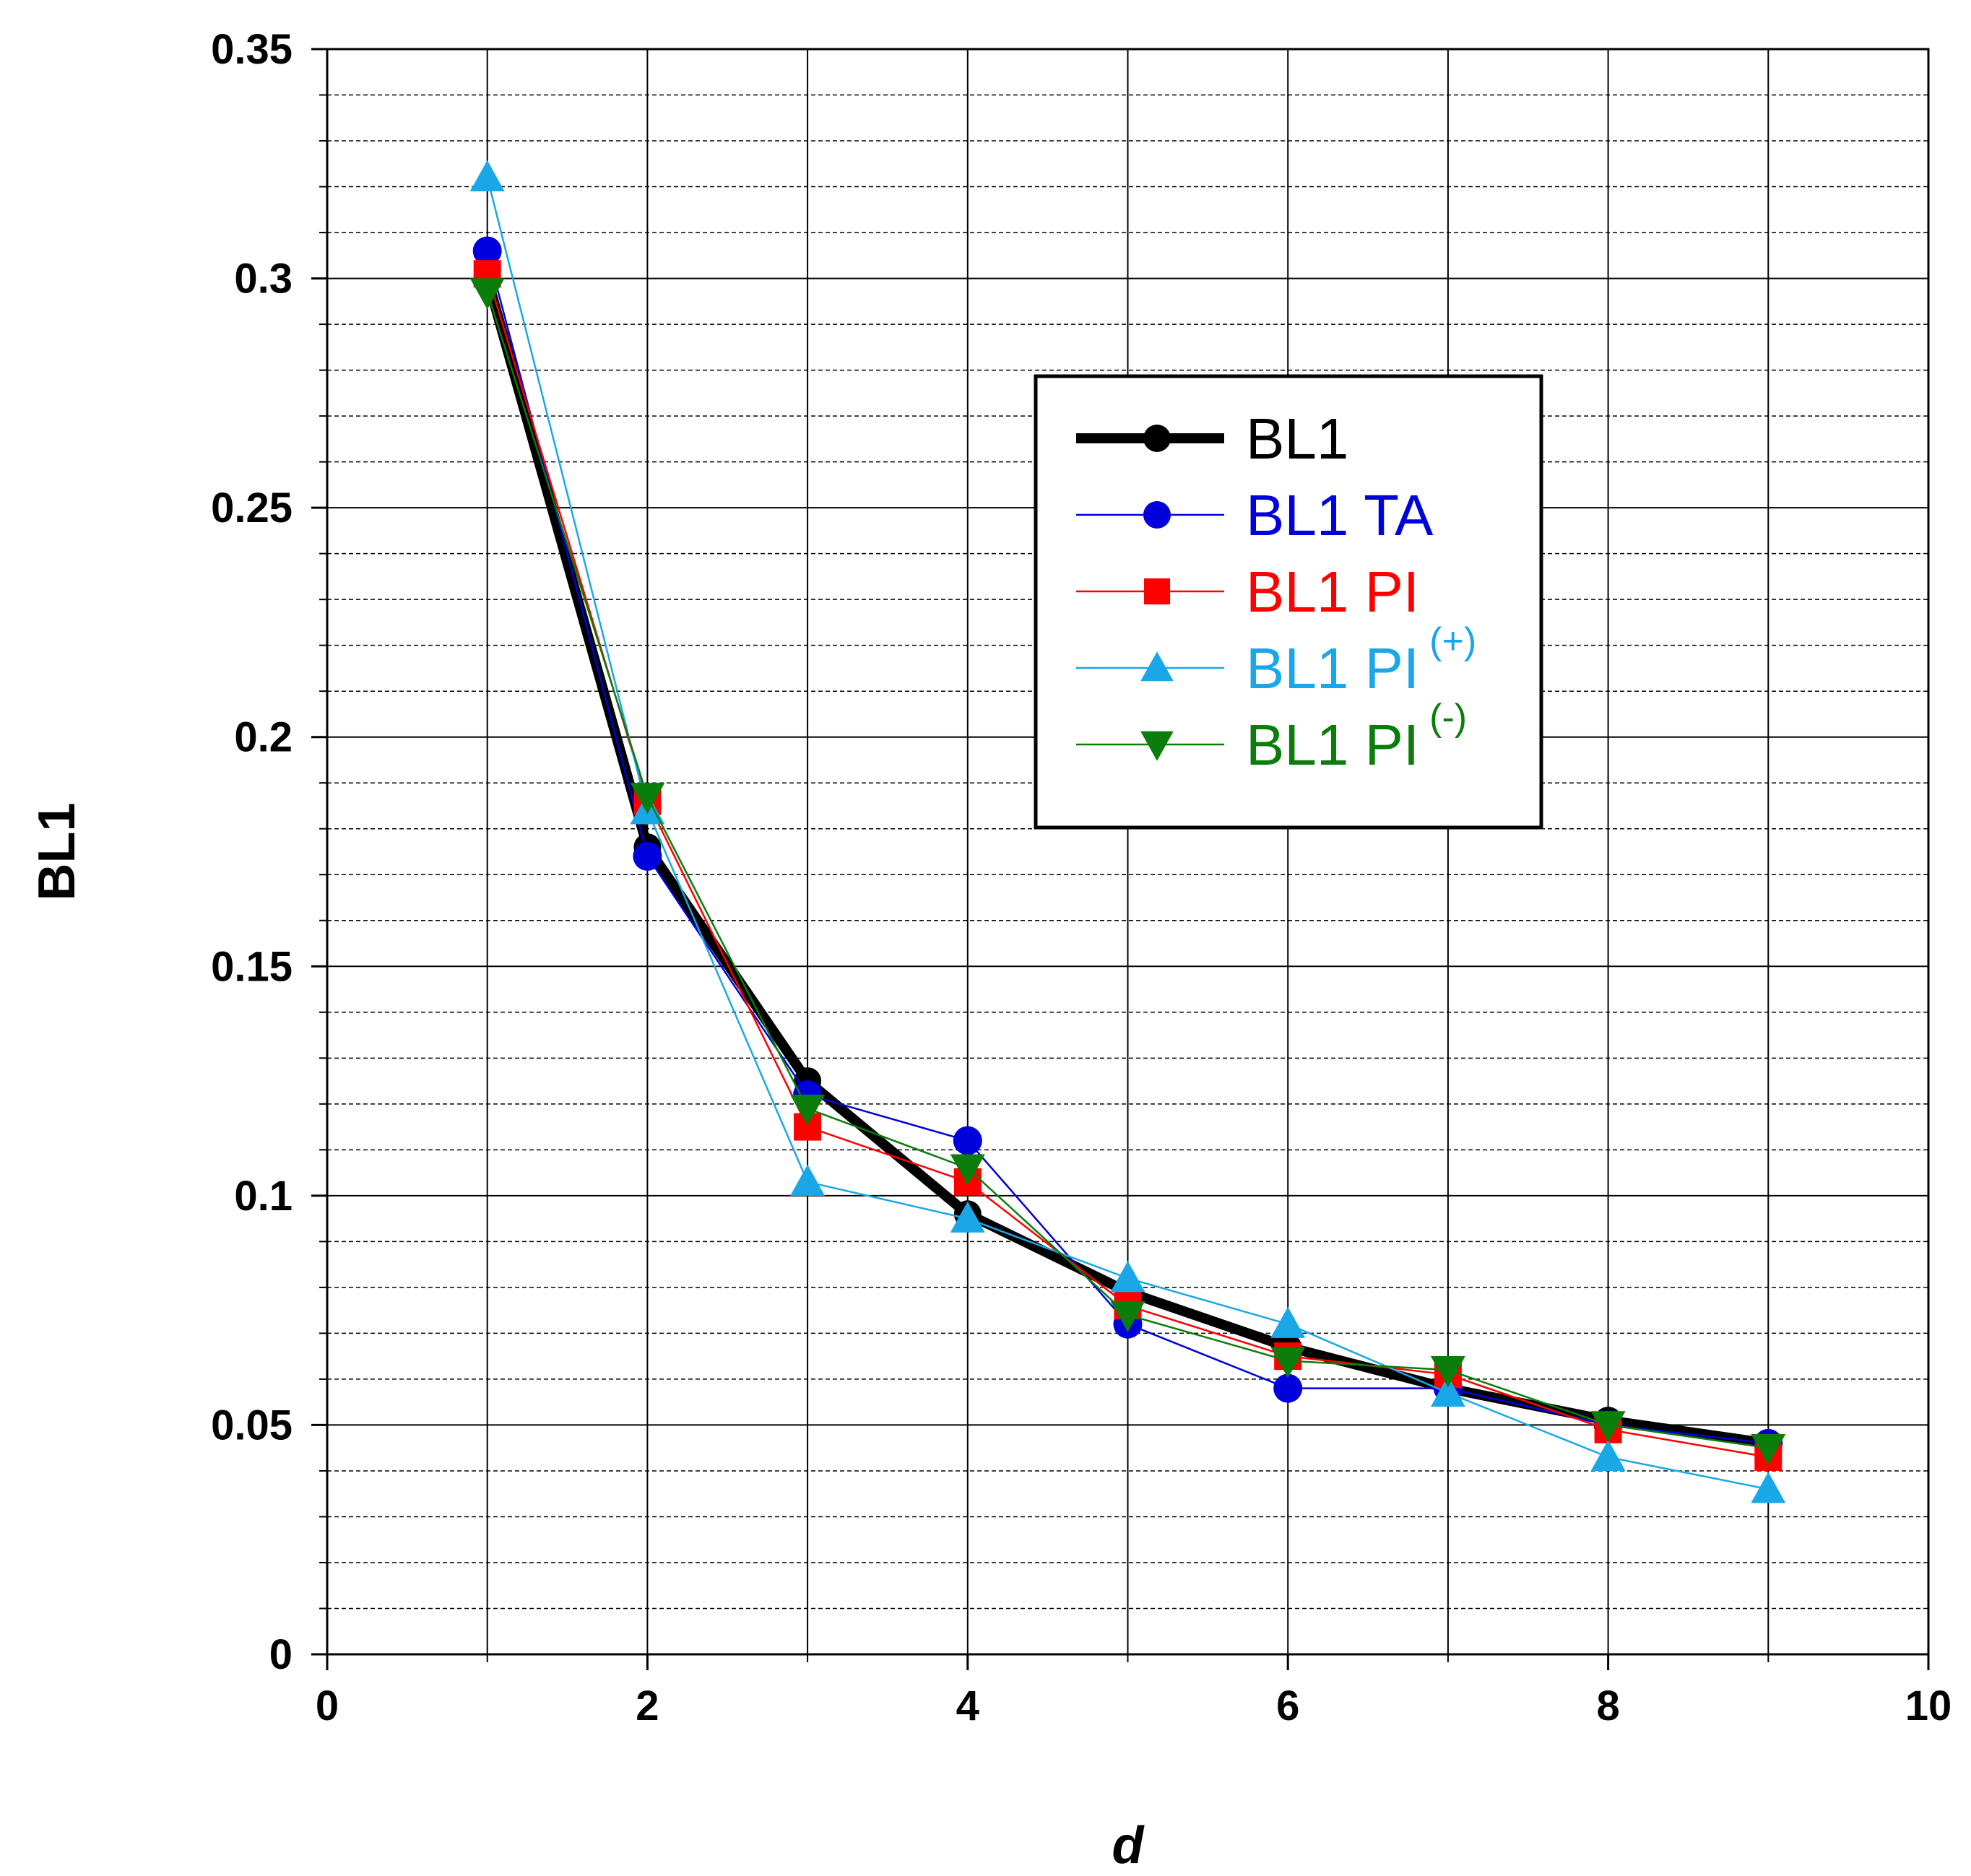 The height and width of the screenshot is (1876, 1971). What do you see at coordinates (263, 279) in the screenshot?
I see `y-tick-label: 0.3` at bounding box center [263, 279].